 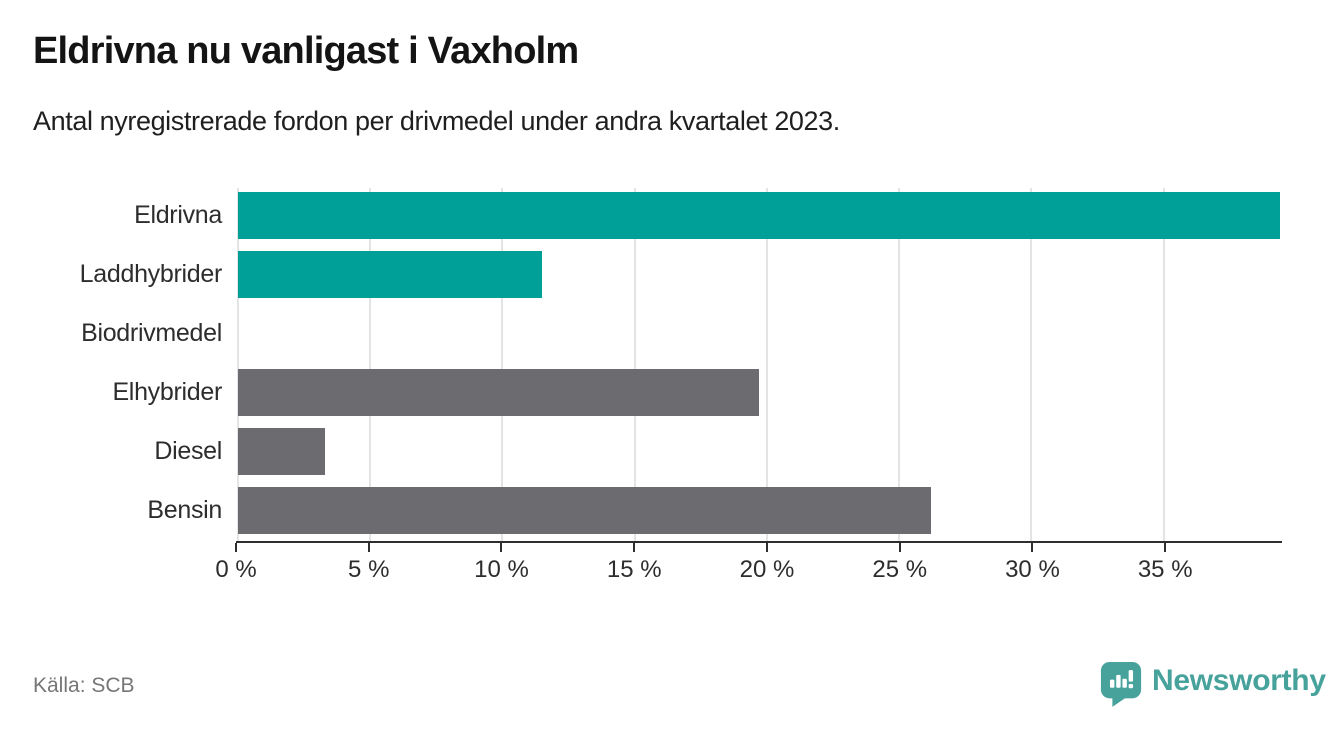 What do you see at coordinates (151, 274) in the screenshot?
I see `category-label: Laddhybrider` at bounding box center [151, 274].